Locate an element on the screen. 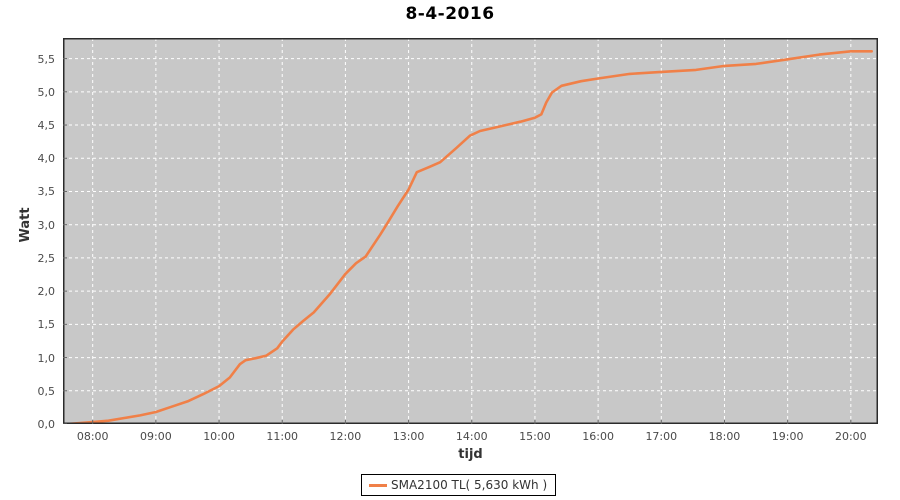 This screenshot has width=900, height=500. x-tick-label: 18:00 is located at coordinates (724, 436).